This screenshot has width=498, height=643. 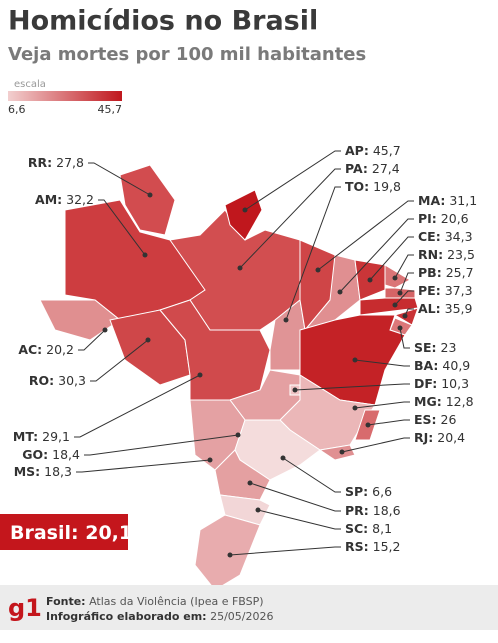 I want to click on state-label: MG: 12,8, so click(x=444, y=401).